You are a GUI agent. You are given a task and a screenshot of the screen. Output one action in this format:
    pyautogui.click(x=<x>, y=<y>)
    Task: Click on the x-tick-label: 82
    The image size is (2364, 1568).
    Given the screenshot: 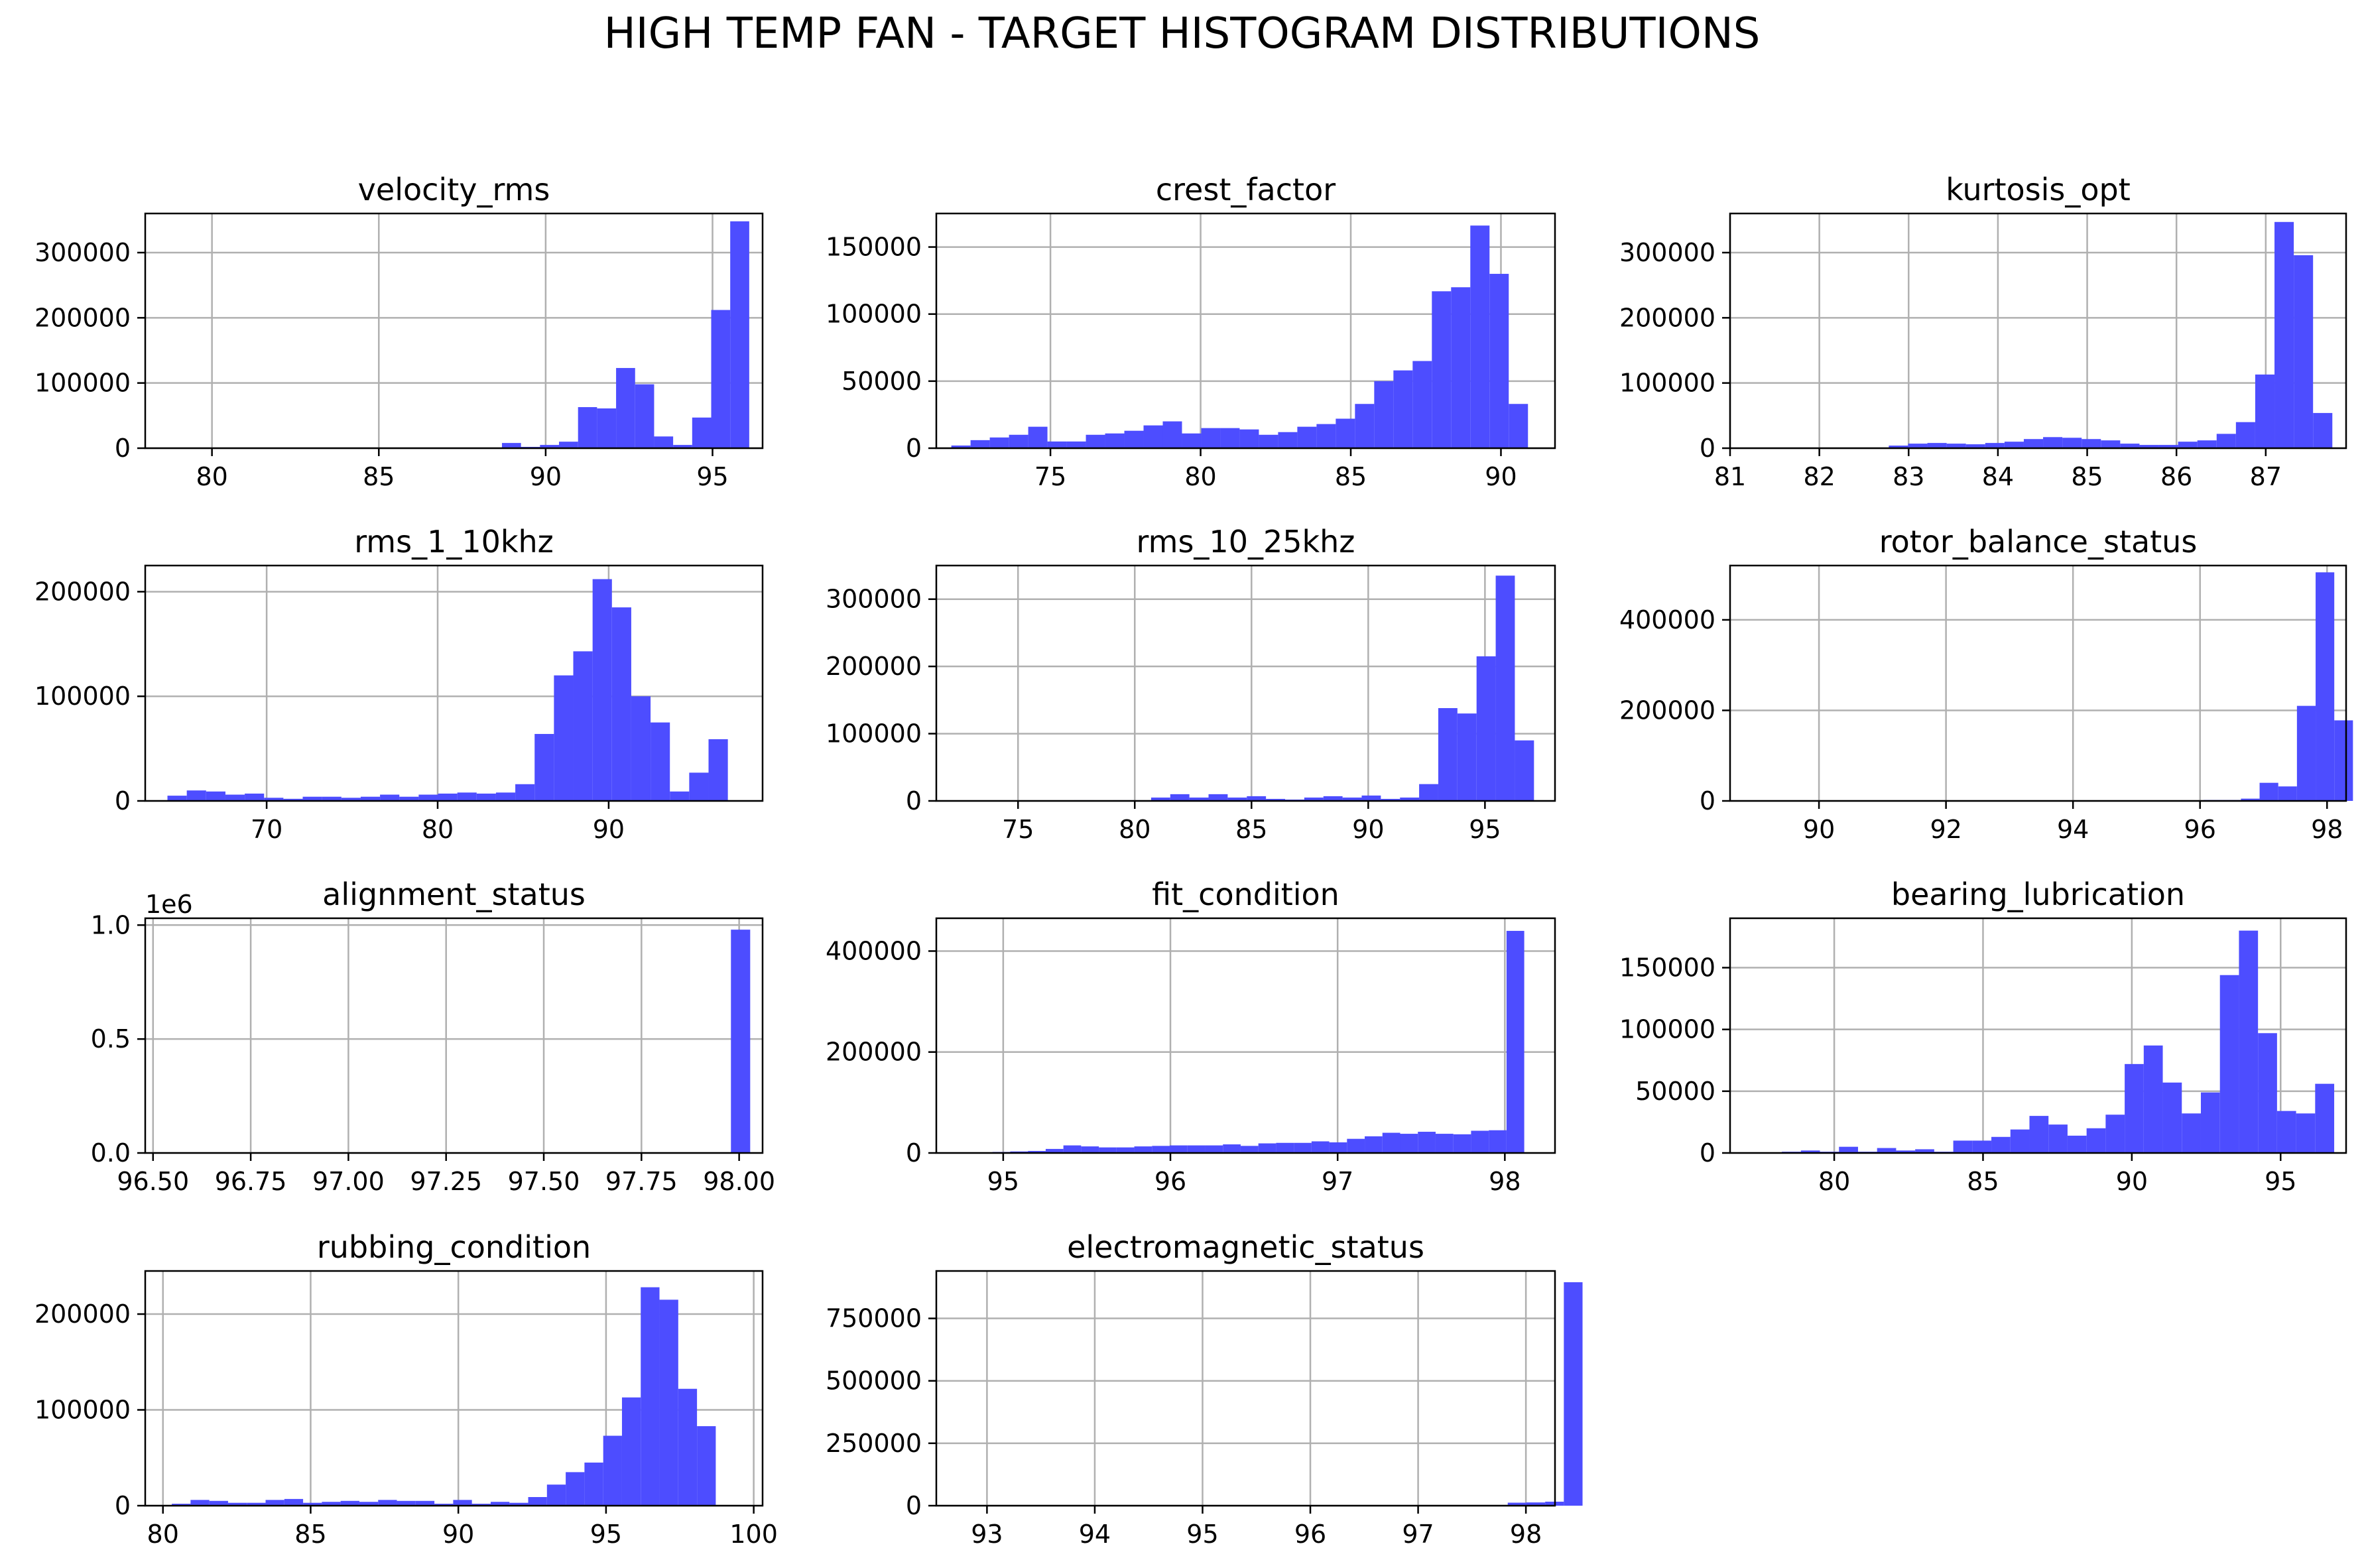 What is the action you would take?
    pyautogui.click(x=1819, y=476)
    